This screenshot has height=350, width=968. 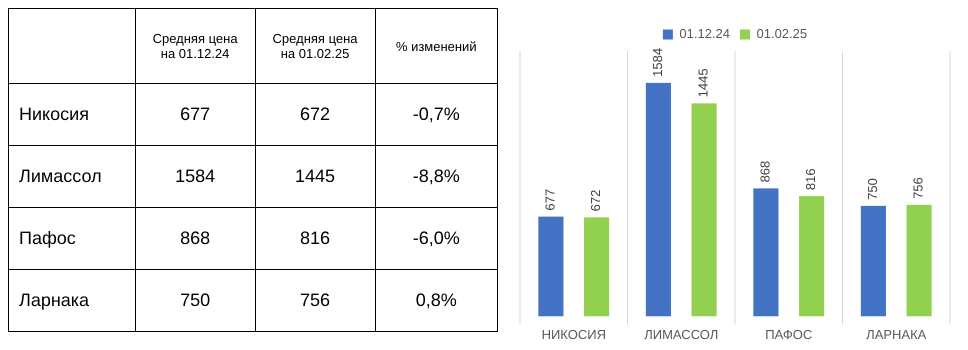 I want to click on legend-label: 01.02.25, so click(x=782, y=34).